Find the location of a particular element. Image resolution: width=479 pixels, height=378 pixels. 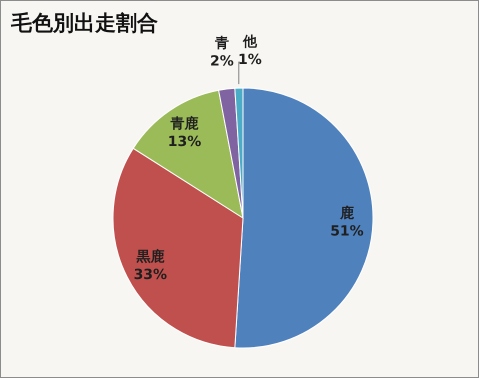

data-label: 2% is located at coordinates (222, 61).